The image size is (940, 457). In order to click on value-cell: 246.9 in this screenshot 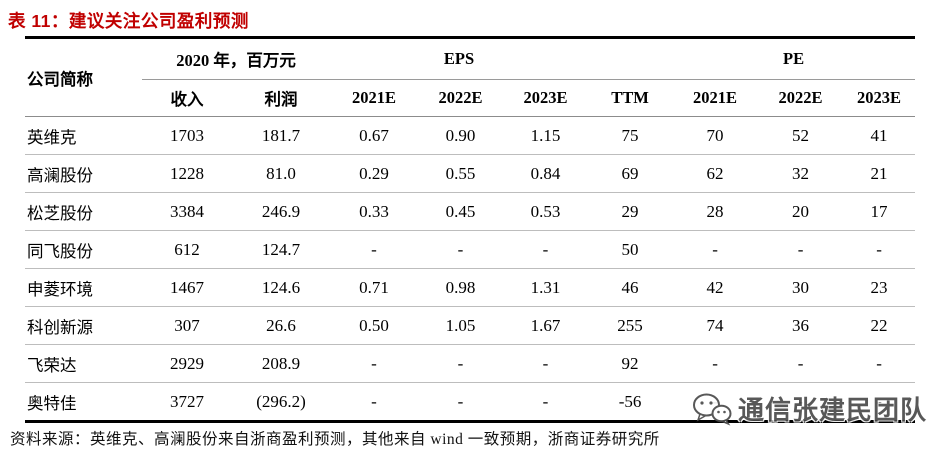, I will do `click(281, 211)`.